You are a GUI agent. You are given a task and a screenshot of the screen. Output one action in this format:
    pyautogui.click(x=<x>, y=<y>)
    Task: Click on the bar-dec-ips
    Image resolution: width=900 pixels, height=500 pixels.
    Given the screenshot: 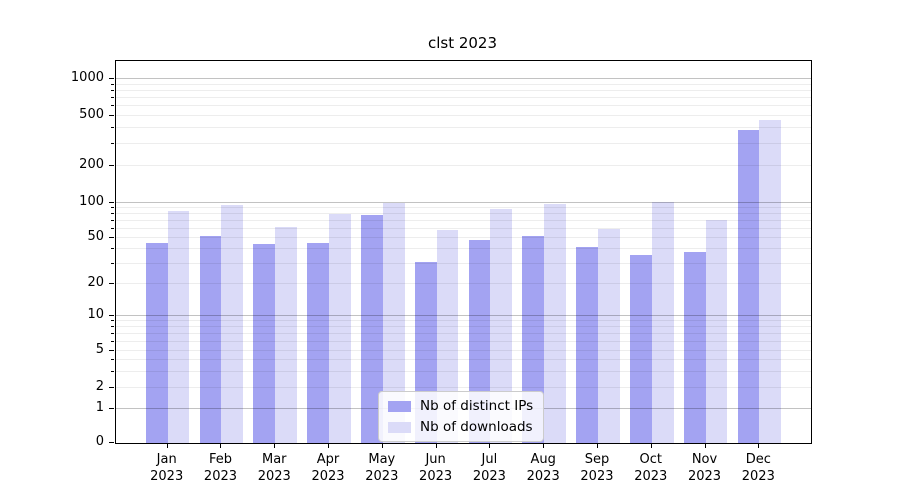 What is the action you would take?
    pyautogui.click(x=748, y=286)
    